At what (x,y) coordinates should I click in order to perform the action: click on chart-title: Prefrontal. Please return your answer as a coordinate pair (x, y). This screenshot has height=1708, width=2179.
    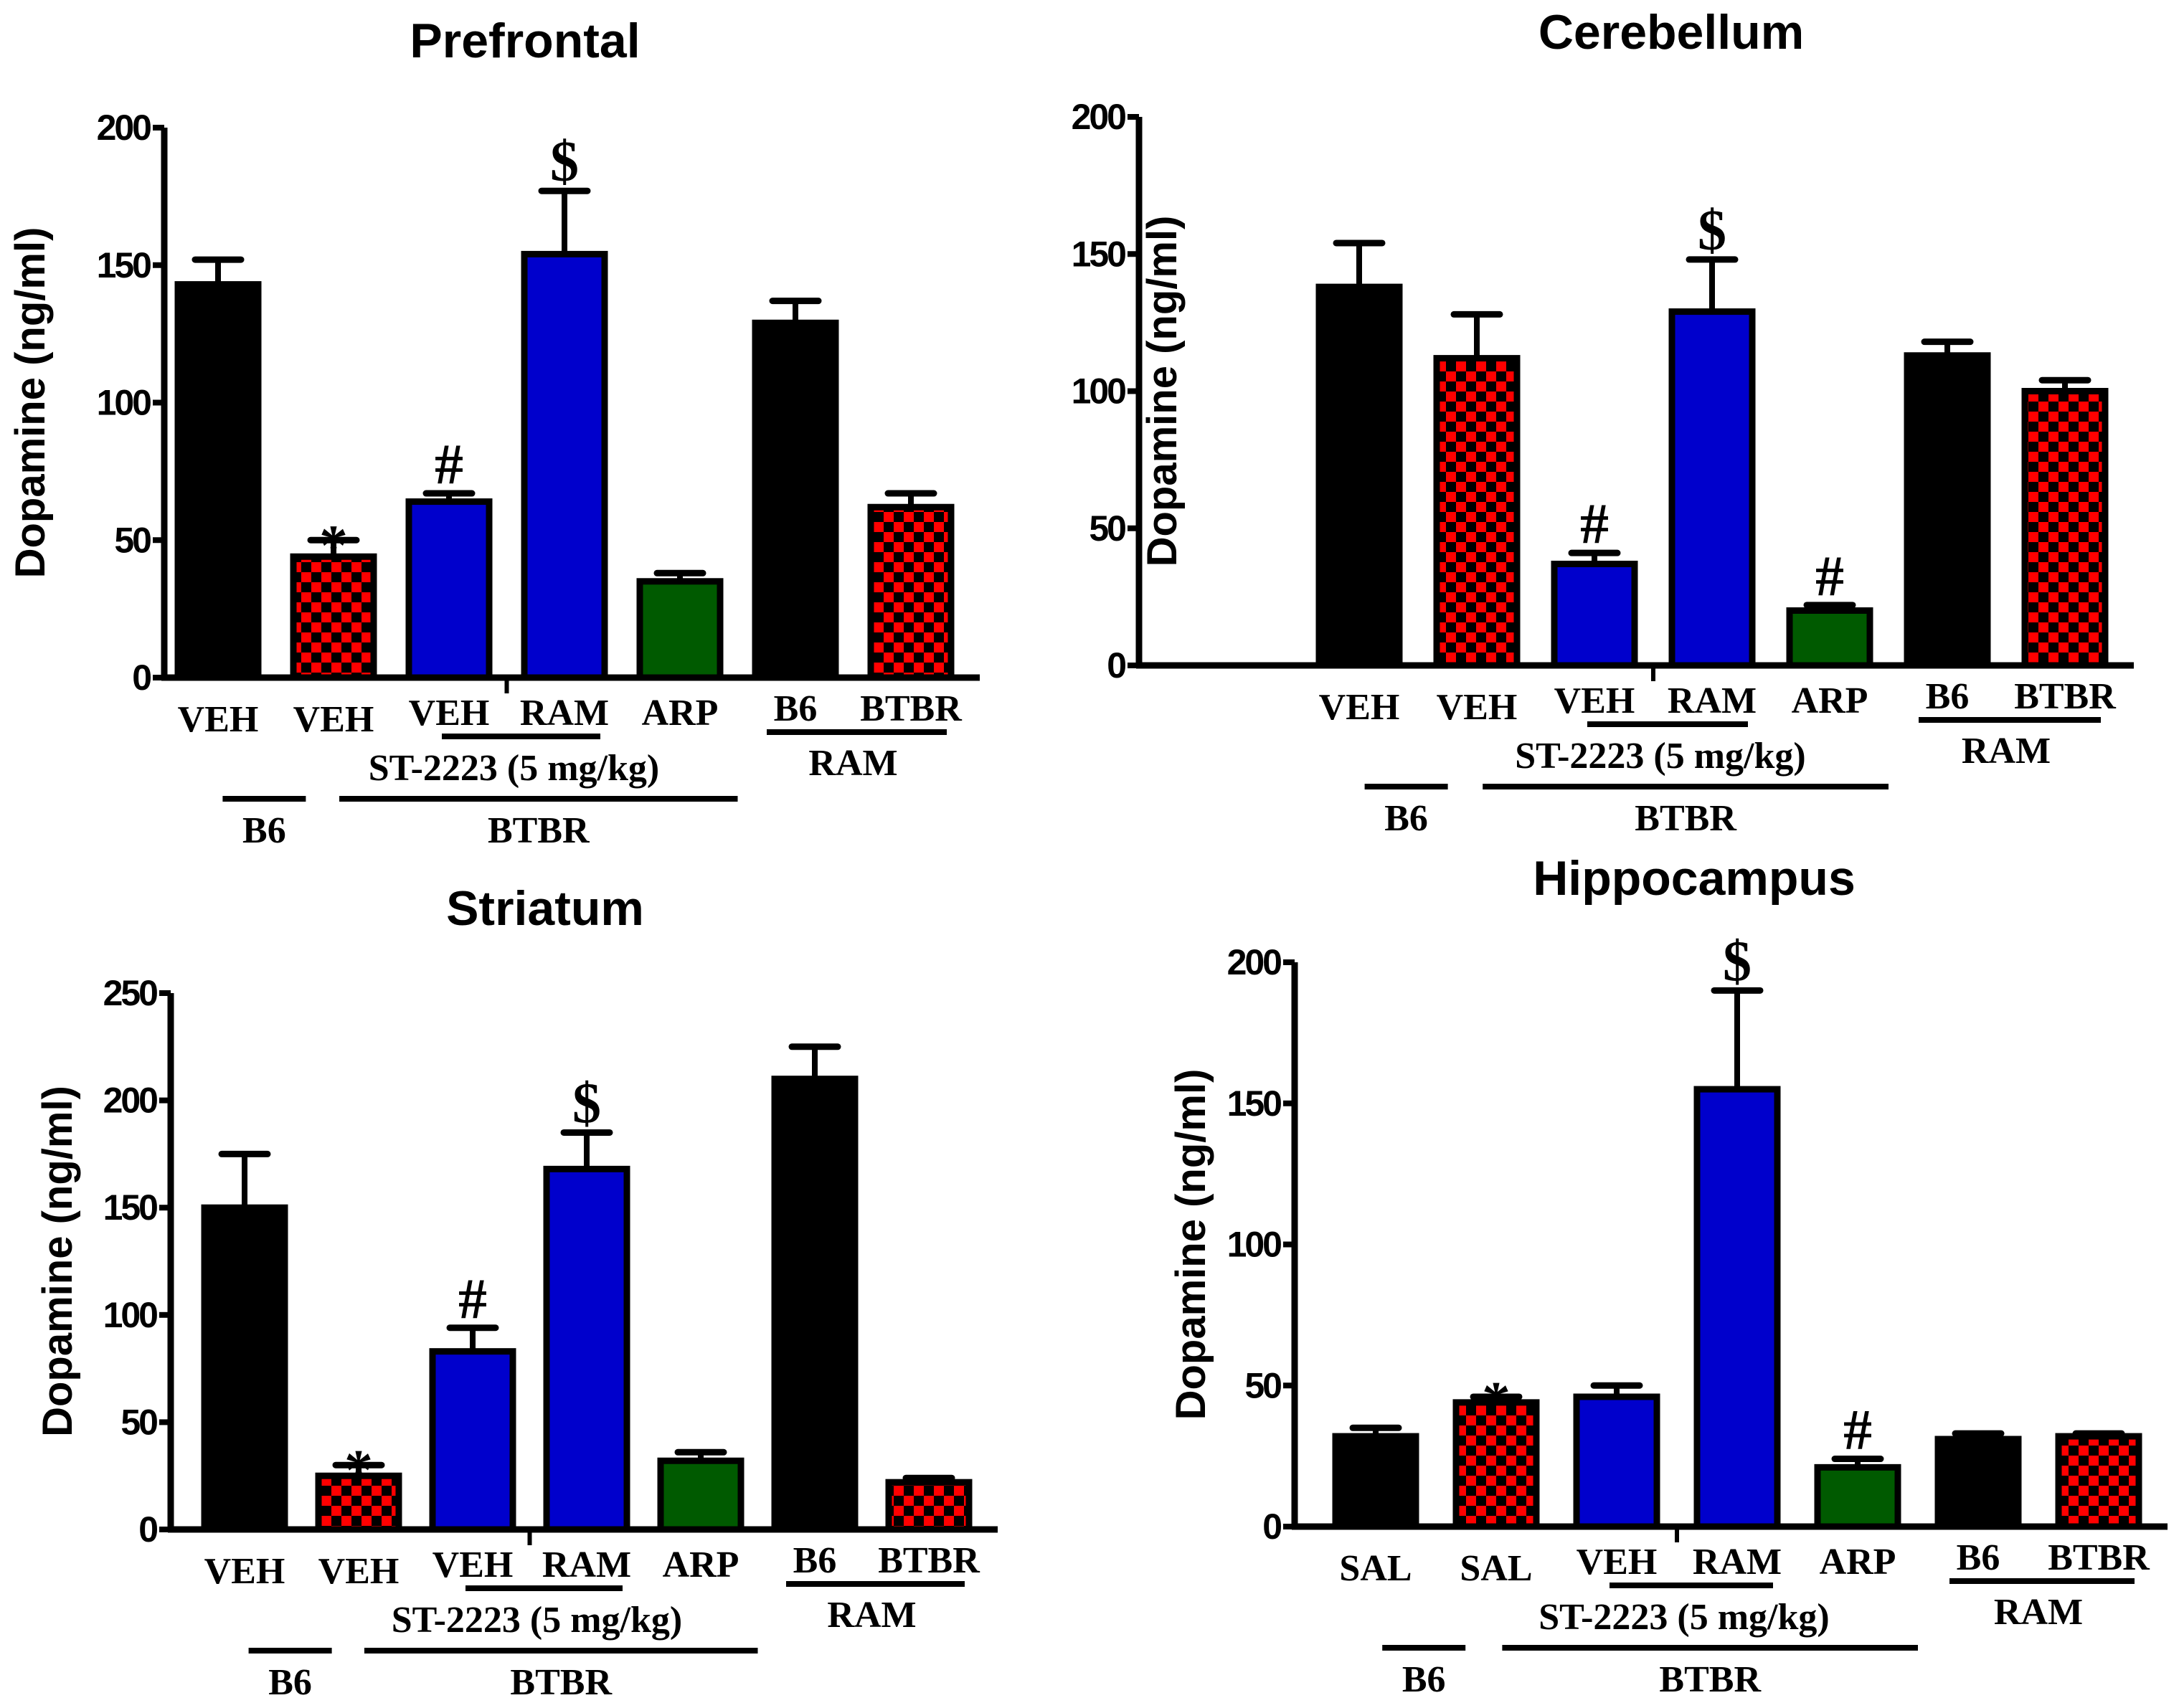
    Looking at the image, I should click on (525, 41).